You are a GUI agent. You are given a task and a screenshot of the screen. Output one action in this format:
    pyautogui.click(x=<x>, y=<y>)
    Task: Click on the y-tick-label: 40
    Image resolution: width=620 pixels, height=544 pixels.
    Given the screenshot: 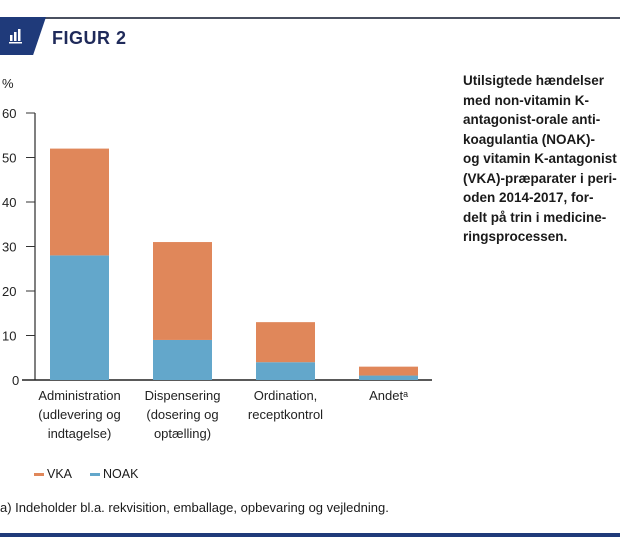 What is the action you would take?
    pyautogui.click(x=9, y=202)
    